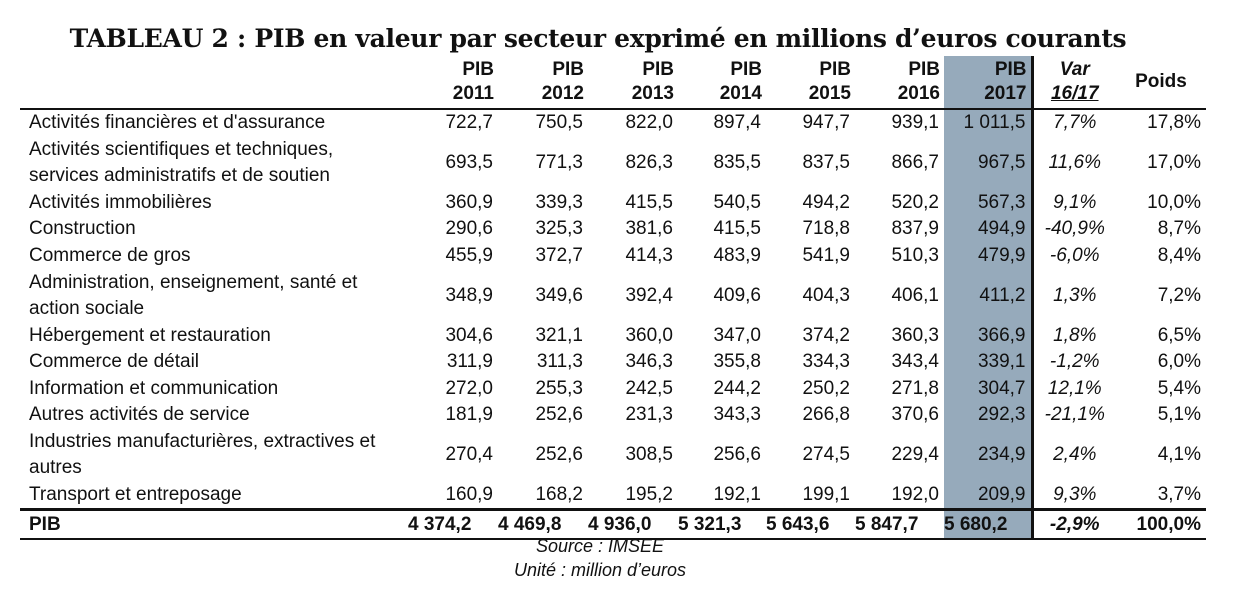 The height and width of the screenshot is (590, 1252). What do you see at coordinates (989, 256) in the screenshot?
I see `value-2017: 479,9` at bounding box center [989, 256].